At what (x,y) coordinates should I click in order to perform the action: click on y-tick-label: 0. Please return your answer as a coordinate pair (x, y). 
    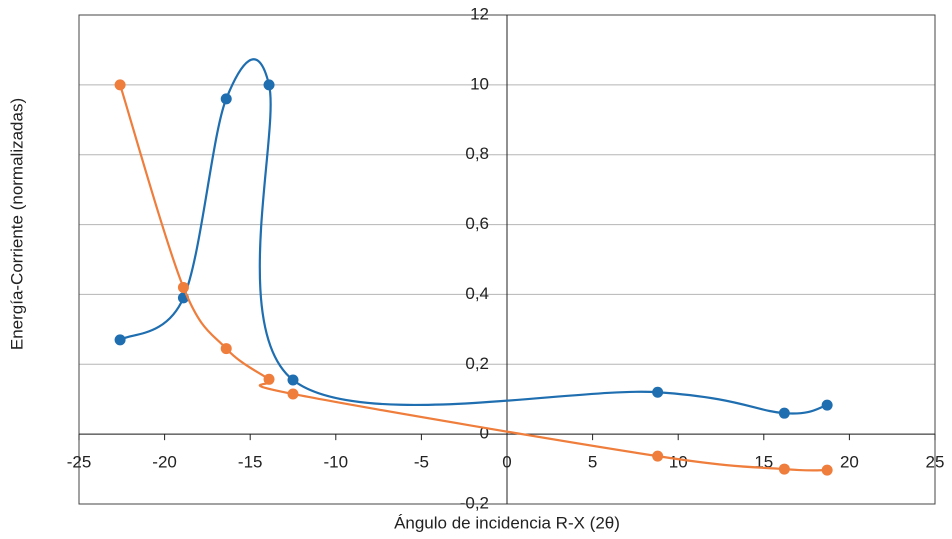
    Looking at the image, I should click on (484, 433).